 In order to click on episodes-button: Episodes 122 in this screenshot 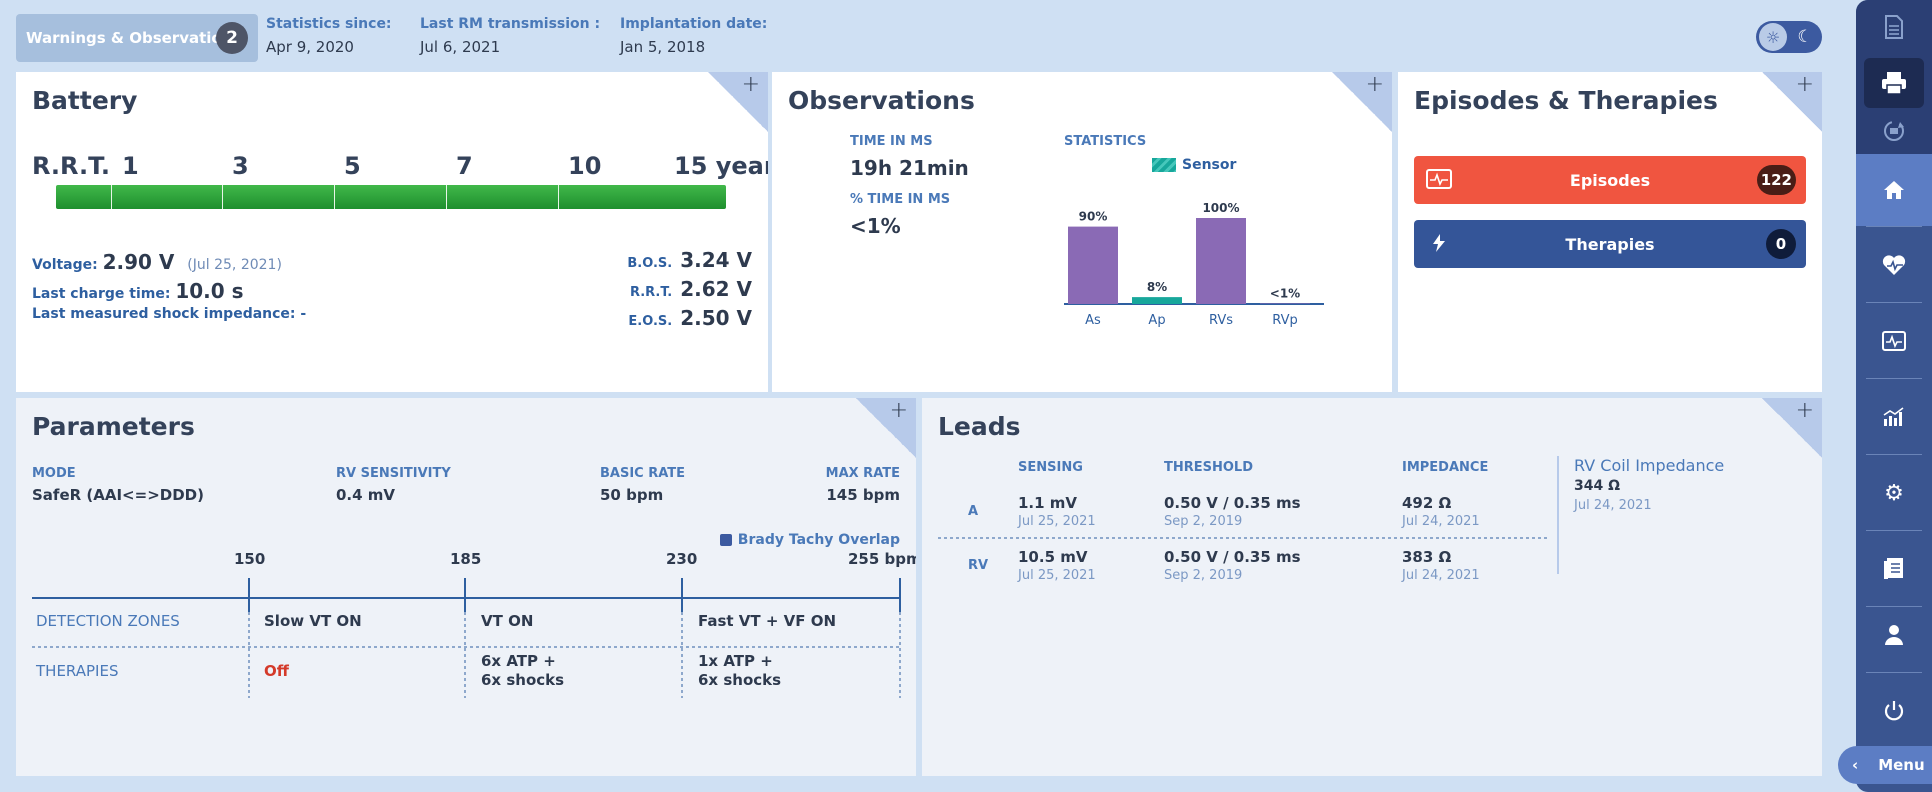, I will do `click(1610, 180)`.